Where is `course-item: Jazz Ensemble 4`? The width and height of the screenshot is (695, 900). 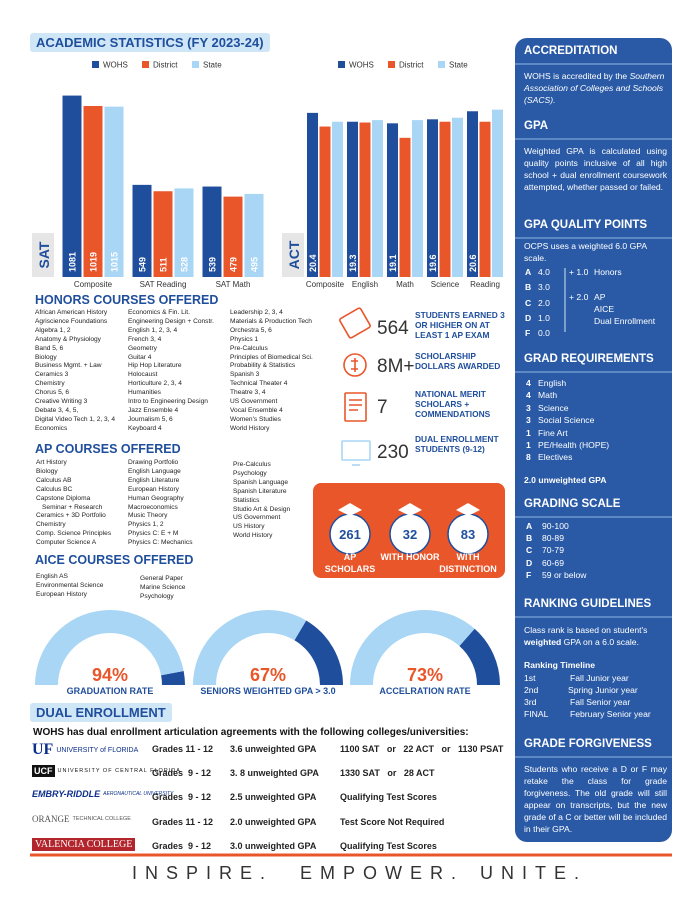 course-item: Jazz Ensemble 4 is located at coordinates (153, 410).